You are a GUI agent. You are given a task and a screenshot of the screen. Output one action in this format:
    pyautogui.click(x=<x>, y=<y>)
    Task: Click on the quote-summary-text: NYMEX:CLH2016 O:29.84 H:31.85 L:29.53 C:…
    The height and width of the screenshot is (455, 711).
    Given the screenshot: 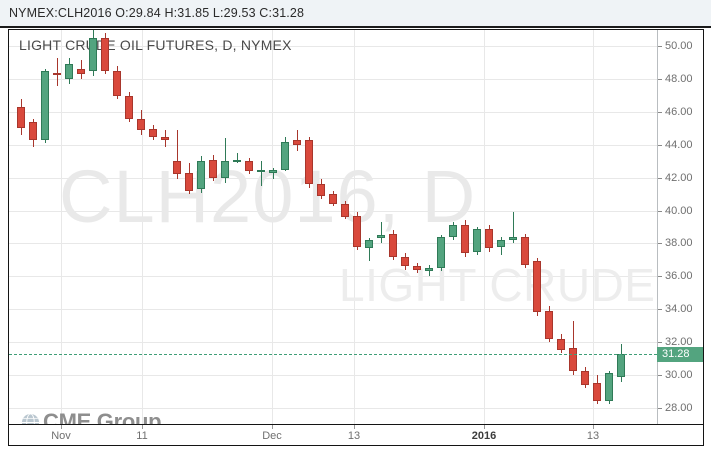 What is the action you would take?
    pyautogui.click(x=157, y=13)
    